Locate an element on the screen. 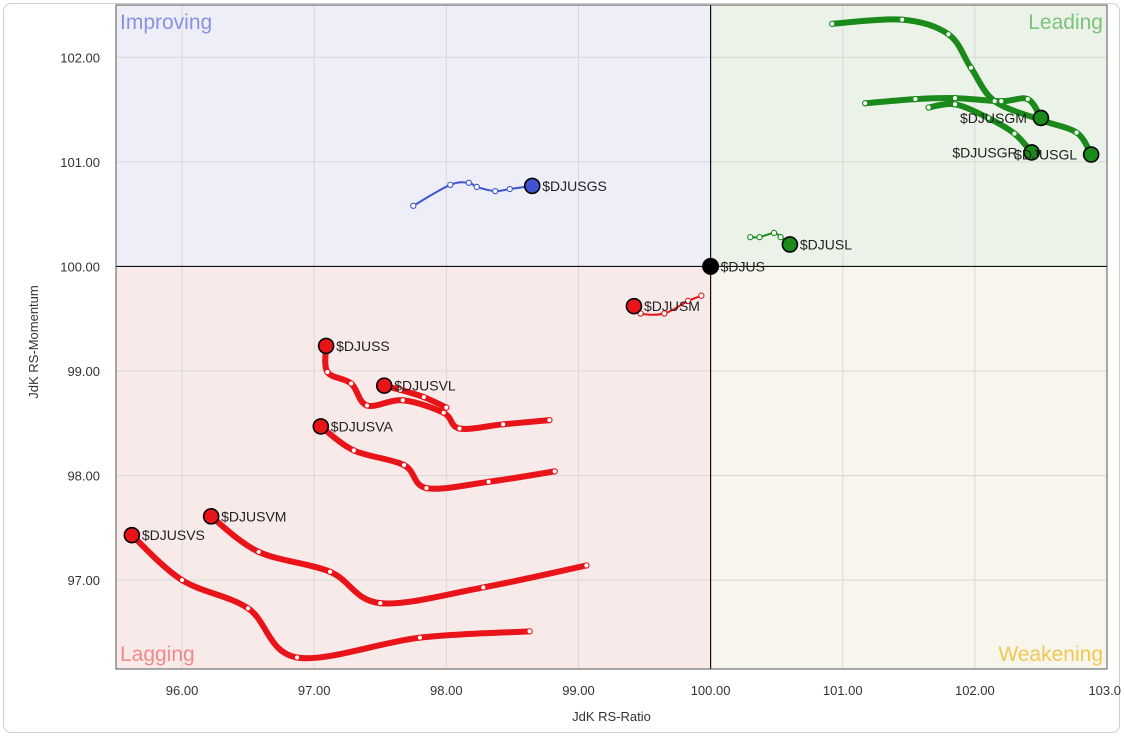 The height and width of the screenshot is (738, 1124). label-djusva: $DJUSVA is located at coordinates (362, 426).